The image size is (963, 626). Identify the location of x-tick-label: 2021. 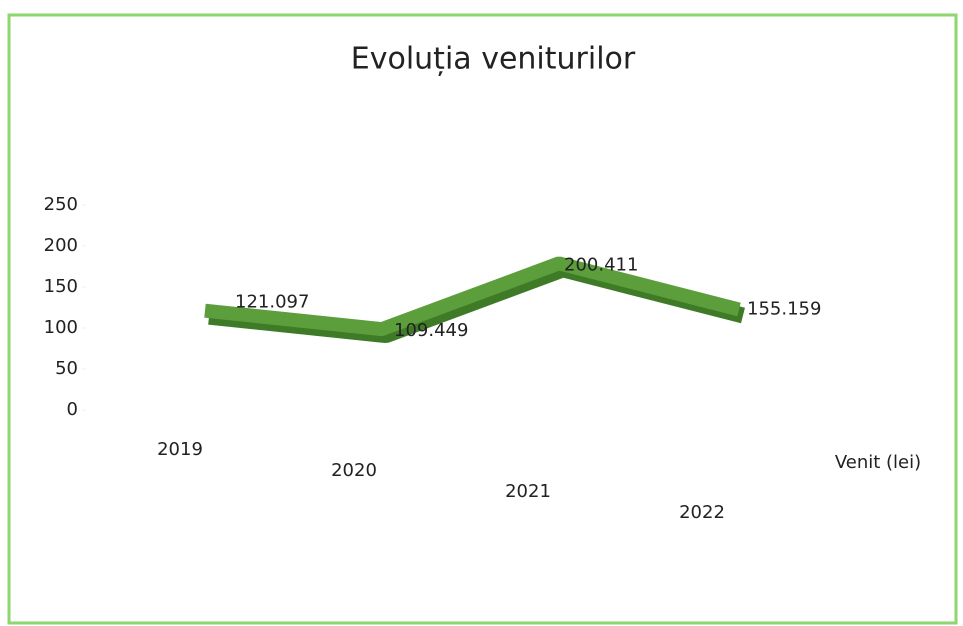
(528, 491).